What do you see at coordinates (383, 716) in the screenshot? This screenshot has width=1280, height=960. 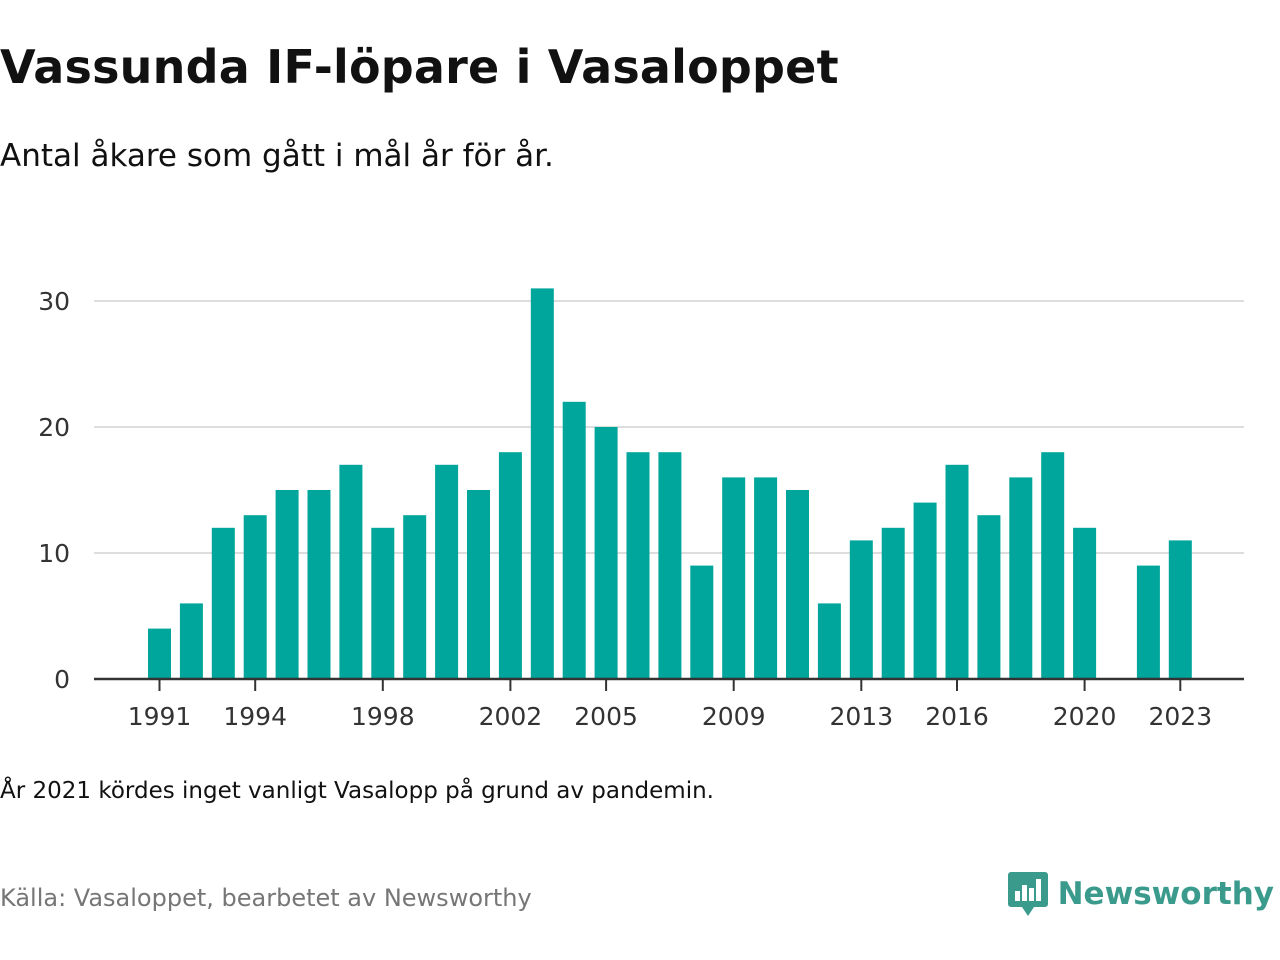 I see `x-tick-label: 1998` at bounding box center [383, 716].